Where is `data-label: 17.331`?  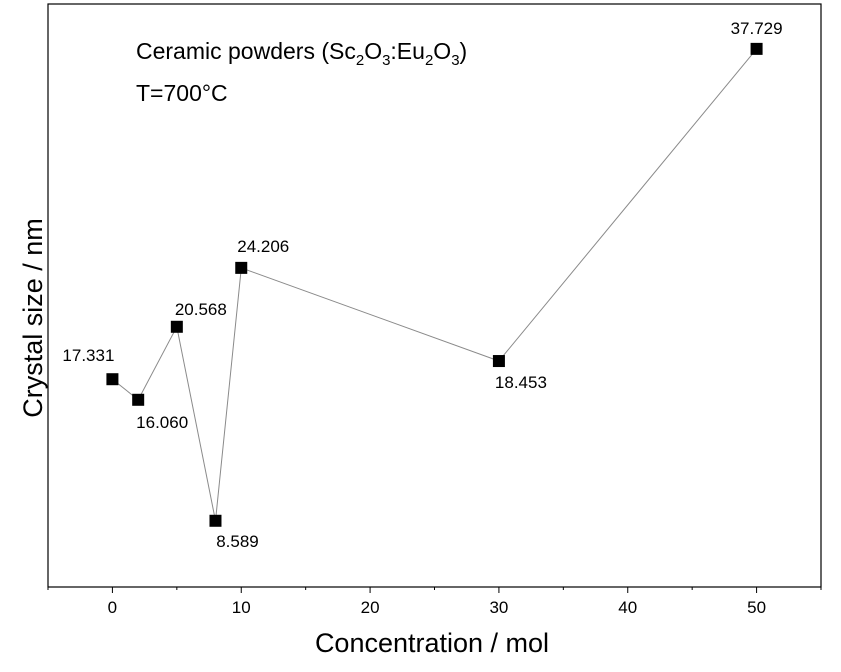
data-label: 17.331 is located at coordinates (88, 355).